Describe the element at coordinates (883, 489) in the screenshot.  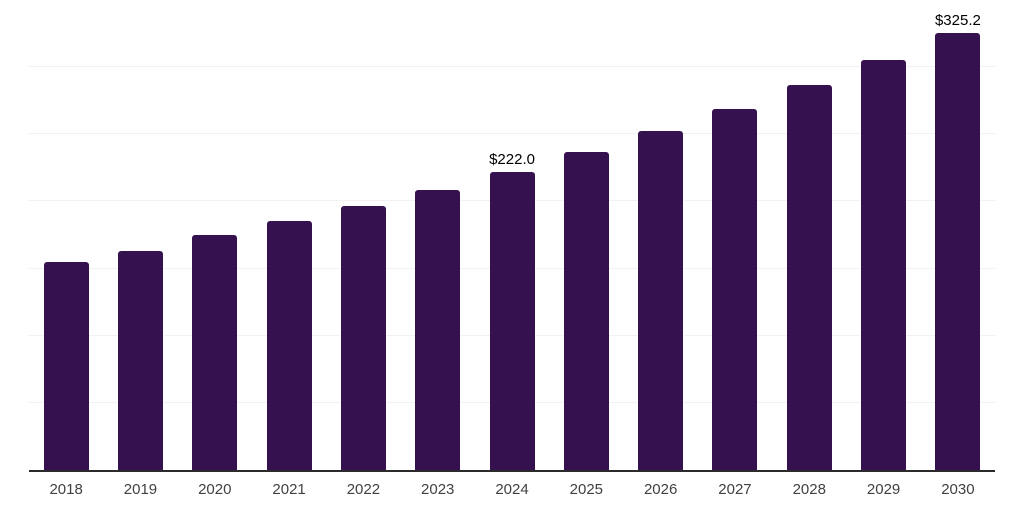
I see `x-tick-label-2029: 2029` at that location.